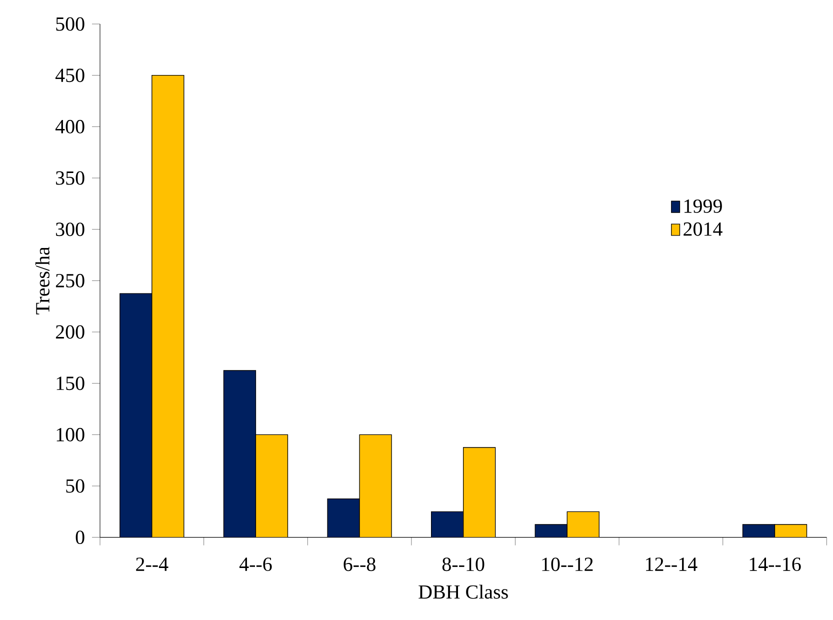  Describe the element at coordinates (70, 383) in the screenshot. I see `y-tick-label: 150` at that location.